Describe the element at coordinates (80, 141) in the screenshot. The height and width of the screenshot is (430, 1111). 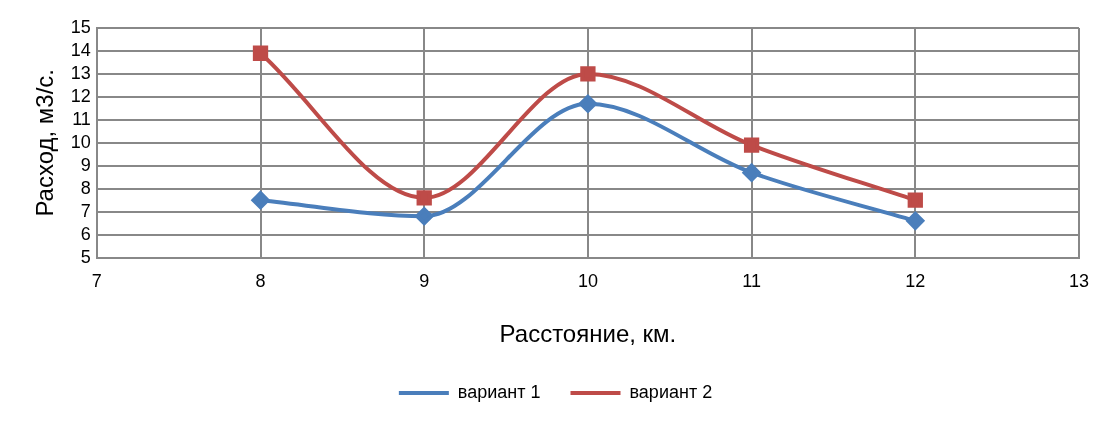
I see `y-tick-label: 10` at that location.